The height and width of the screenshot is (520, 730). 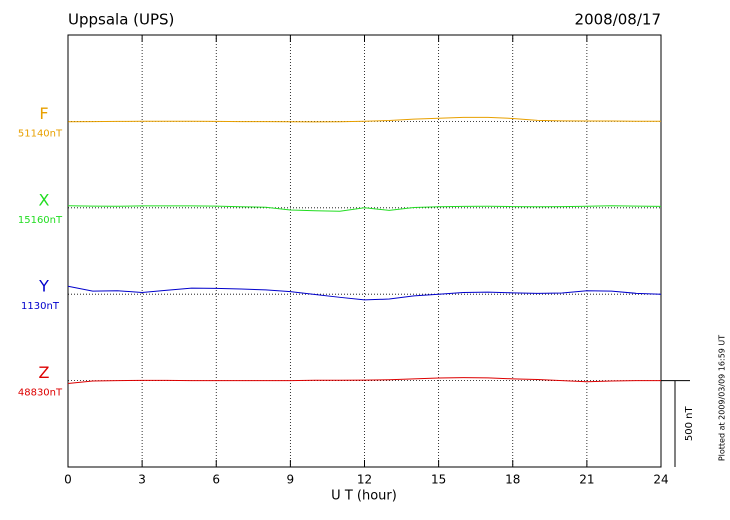 What do you see at coordinates (722, 398) in the screenshot?
I see `footnote: Plotted at 2009/03/09 16:59 UT` at bounding box center [722, 398].